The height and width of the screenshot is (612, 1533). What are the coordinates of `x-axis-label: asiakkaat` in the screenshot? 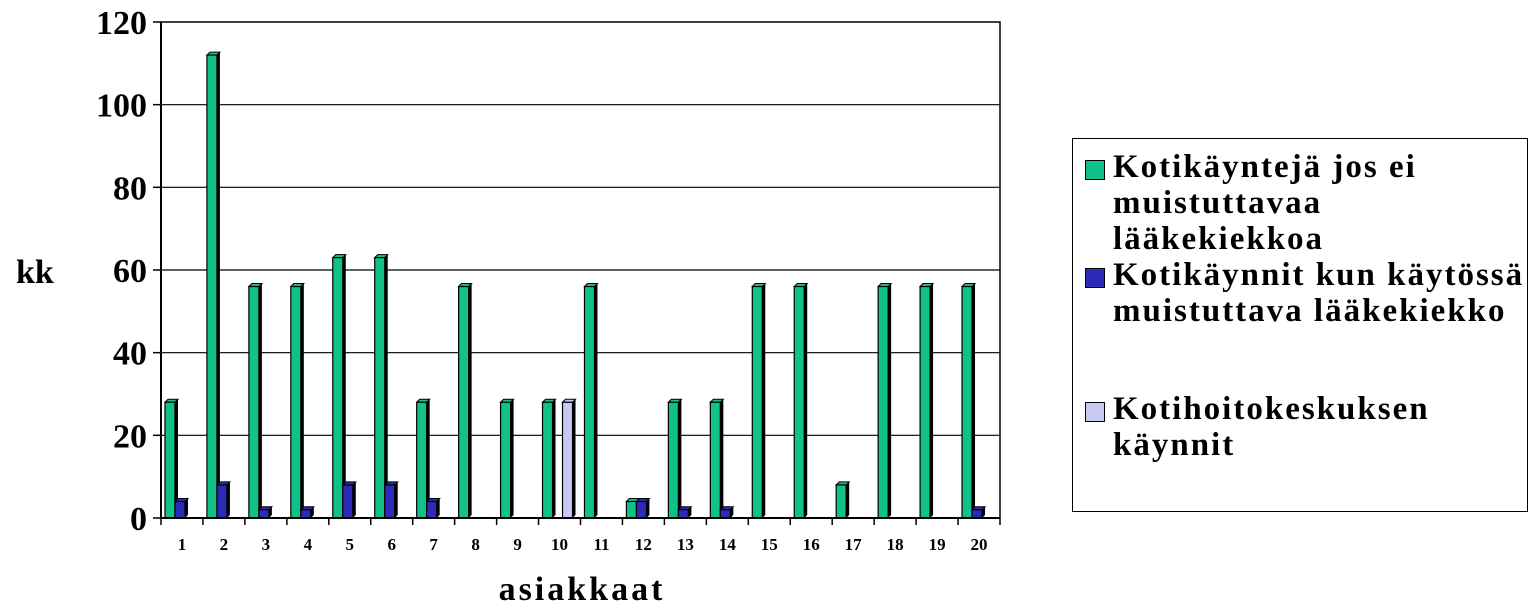 It's located at (582, 589).